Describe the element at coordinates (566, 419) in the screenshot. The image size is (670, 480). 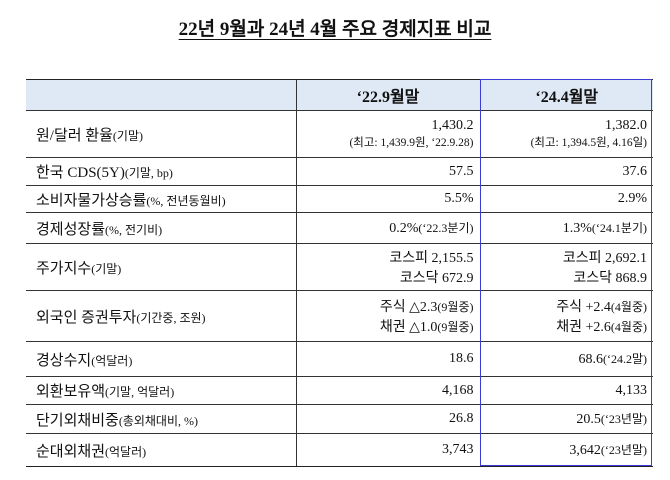
I see `cell-2024: 20.5(‘23년말)` at that location.